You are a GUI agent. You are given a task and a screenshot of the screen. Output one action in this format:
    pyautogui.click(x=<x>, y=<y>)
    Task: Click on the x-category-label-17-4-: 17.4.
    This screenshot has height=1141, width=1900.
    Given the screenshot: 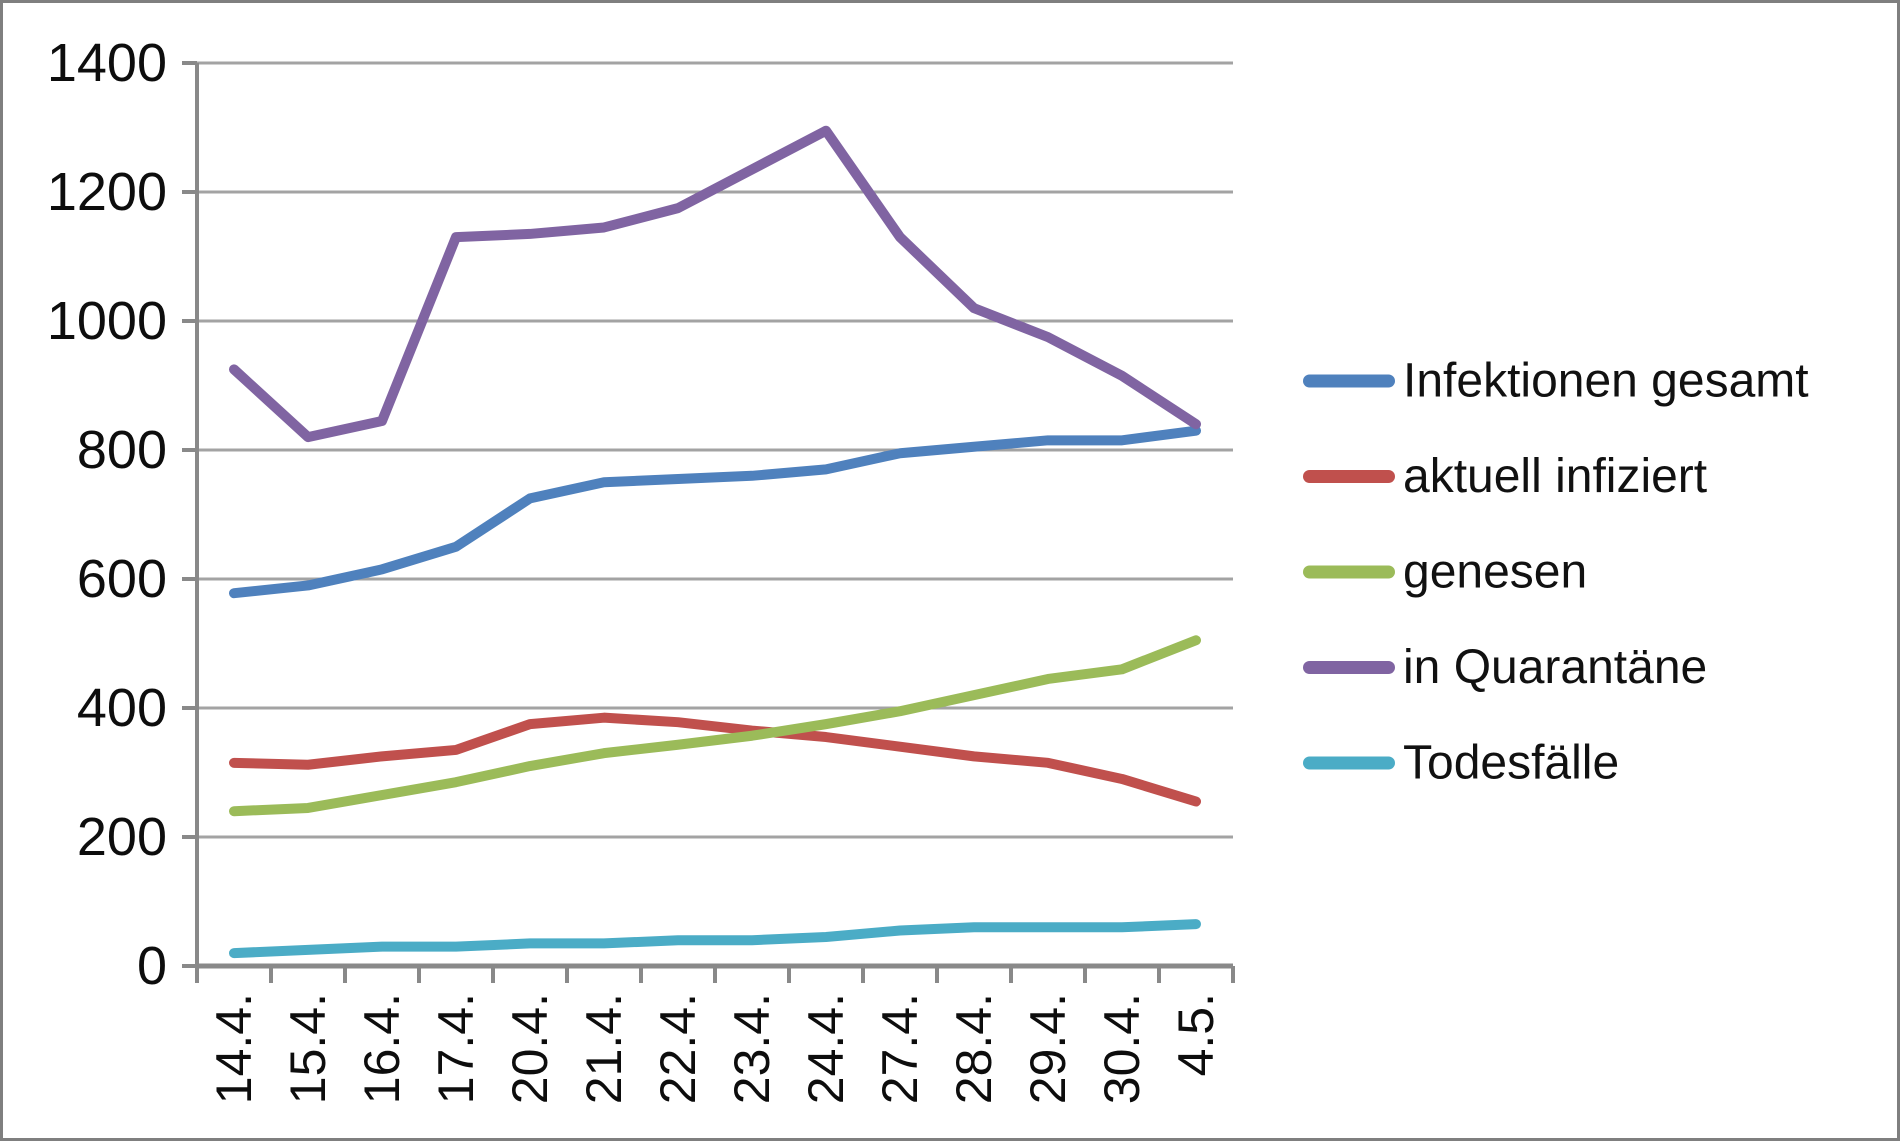 What is the action you would take?
    pyautogui.click(x=456, y=1048)
    